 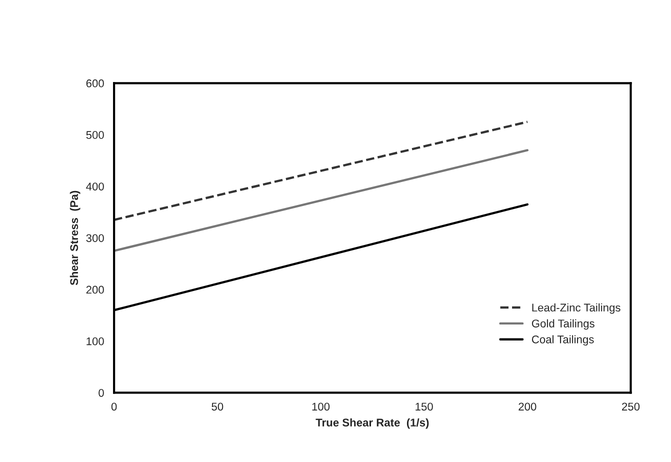 What do you see at coordinates (95, 83) in the screenshot?
I see `y-tick-label: 600` at bounding box center [95, 83].